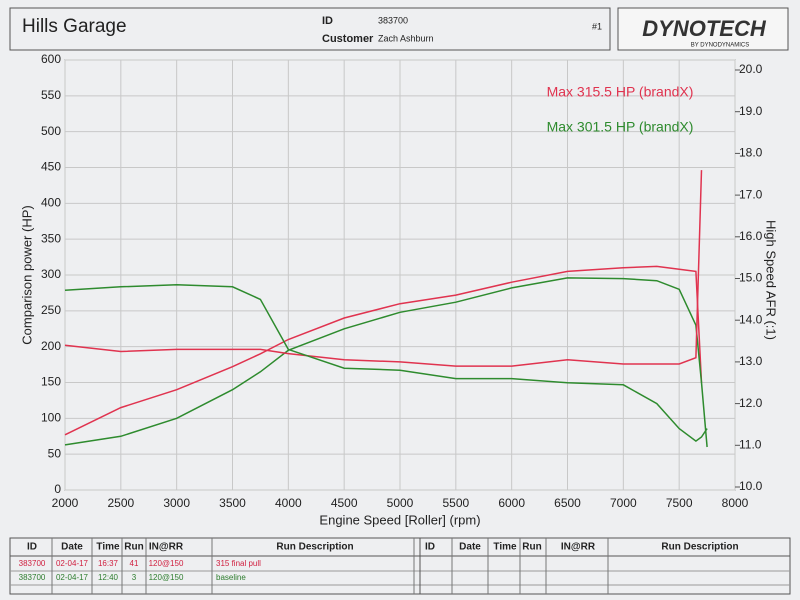 This screenshot has height=600, width=800. What do you see at coordinates (751, 111) in the screenshot?
I see `y2-tick-label: 19.0` at bounding box center [751, 111].